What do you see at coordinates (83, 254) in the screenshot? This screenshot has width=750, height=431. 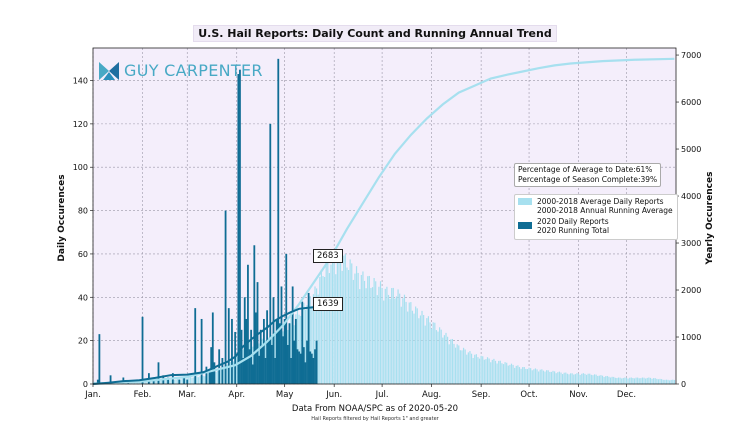 I see `y-tick-label: 60` at bounding box center [83, 254].